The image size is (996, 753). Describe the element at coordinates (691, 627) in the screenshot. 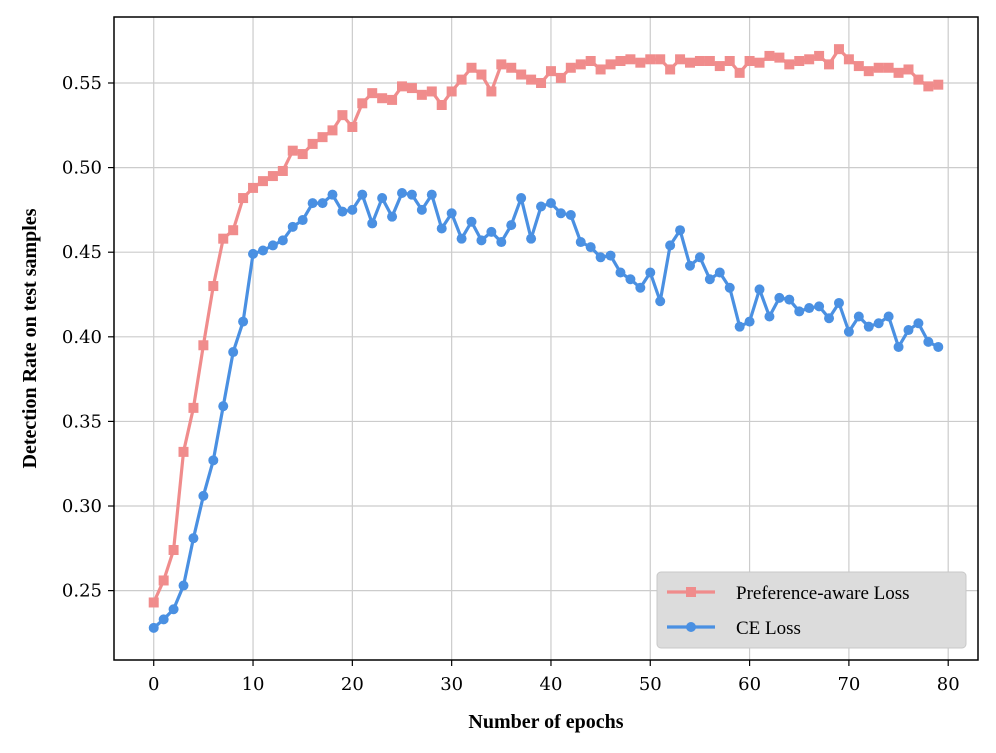

I see `legend-marker-ce-loss` at that location.